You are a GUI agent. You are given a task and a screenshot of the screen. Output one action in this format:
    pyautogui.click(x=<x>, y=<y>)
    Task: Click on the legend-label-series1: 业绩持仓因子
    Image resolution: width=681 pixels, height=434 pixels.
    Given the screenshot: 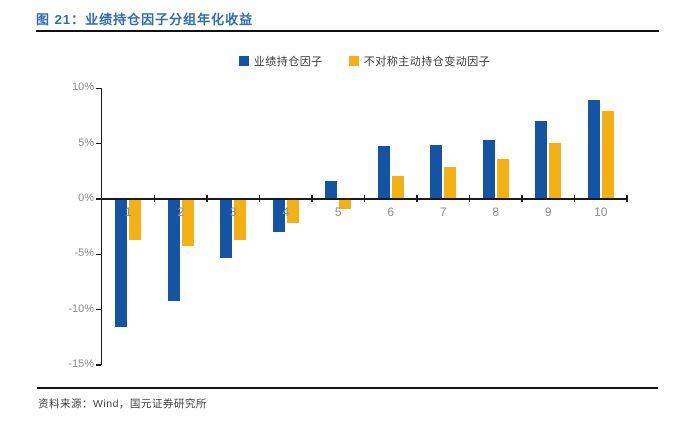 What is the action you would take?
    pyautogui.click(x=288, y=62)
    